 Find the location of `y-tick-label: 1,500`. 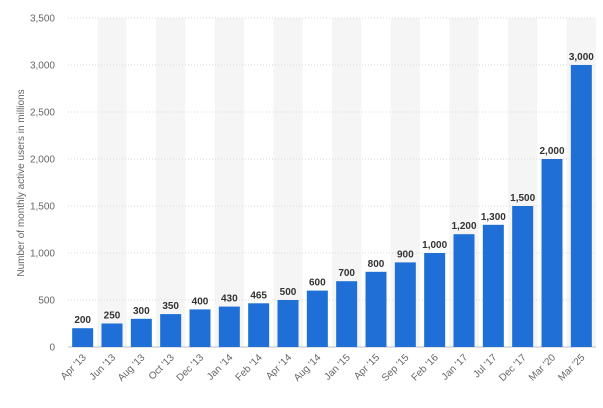

y-tick-label: 1,500 is located at coordinates (42, 207).